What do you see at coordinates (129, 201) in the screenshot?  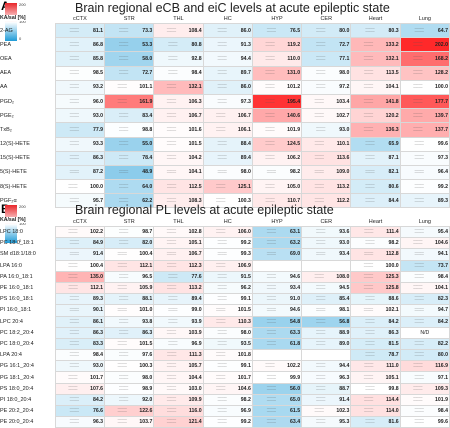 I see `heatmap-cell: ───── ───── 62.2` at bounding box center [129, 201].